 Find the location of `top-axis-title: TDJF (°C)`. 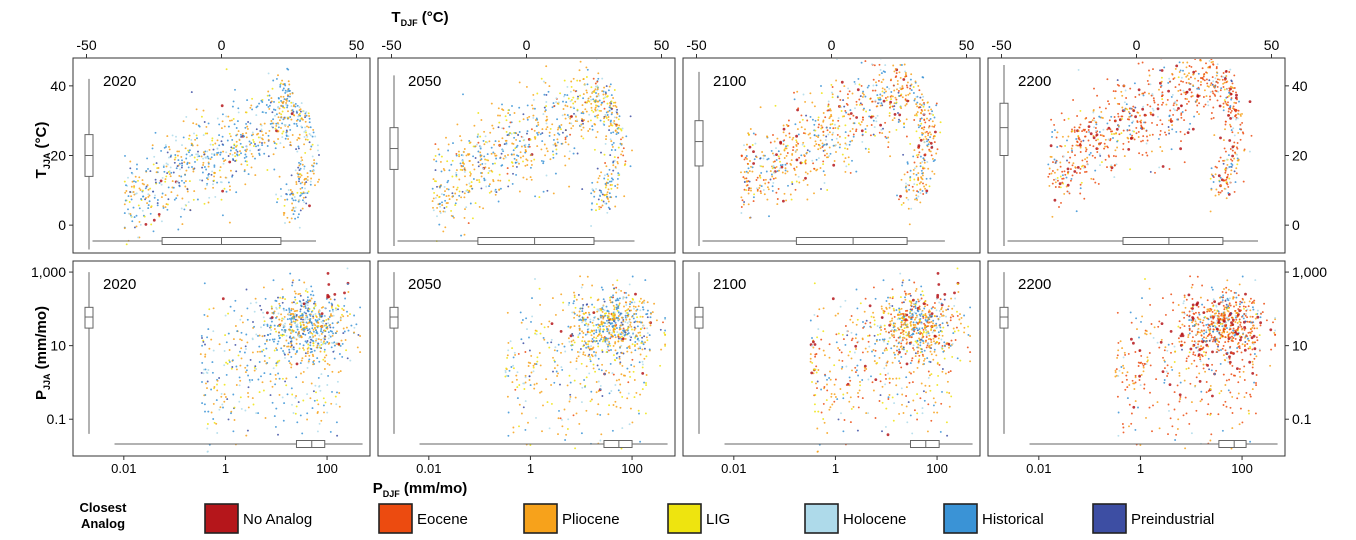

top-axis-title: TDJF (°C) is located at coordinates (419, 18).